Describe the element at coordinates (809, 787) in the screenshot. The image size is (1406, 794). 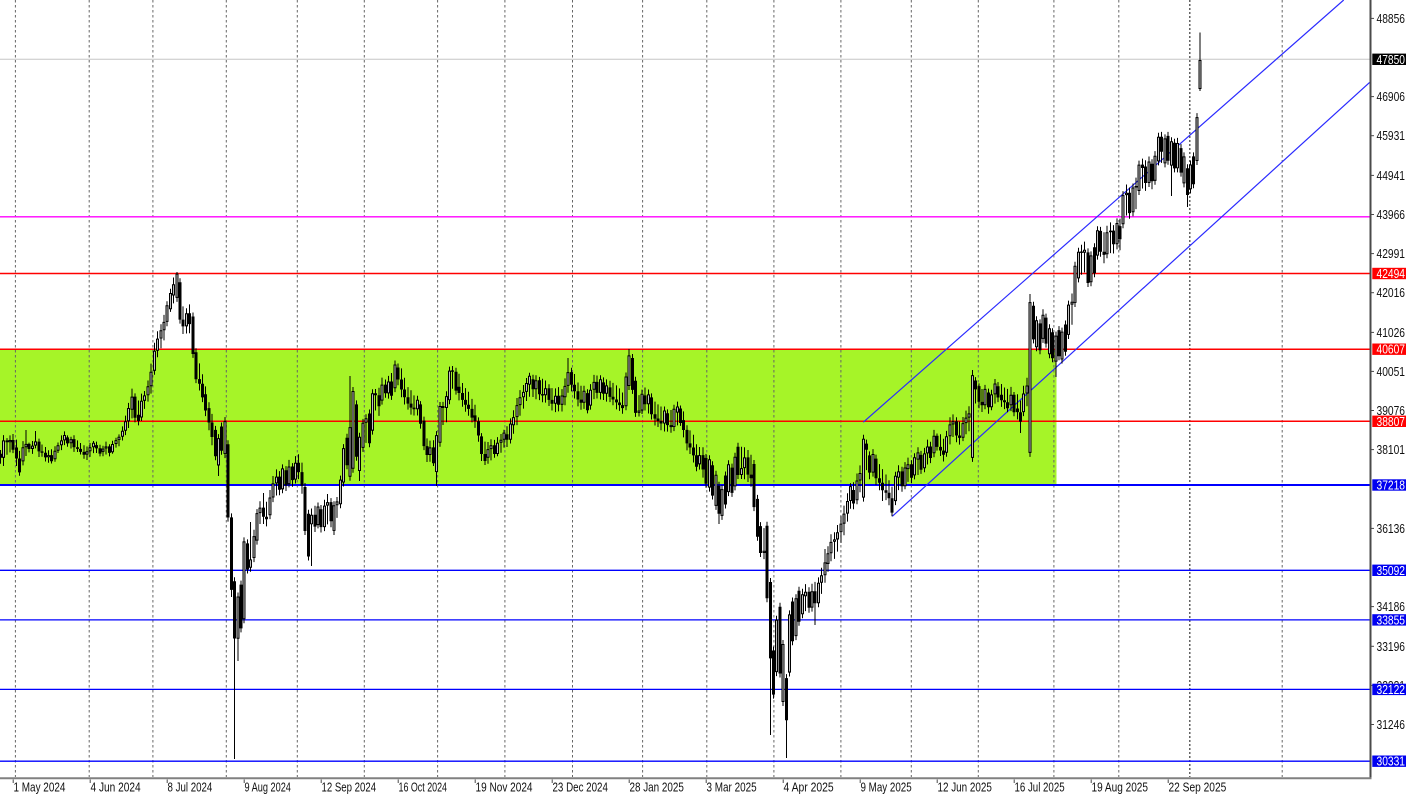
I see `svg-text: 4 Apr 2025` at that location.